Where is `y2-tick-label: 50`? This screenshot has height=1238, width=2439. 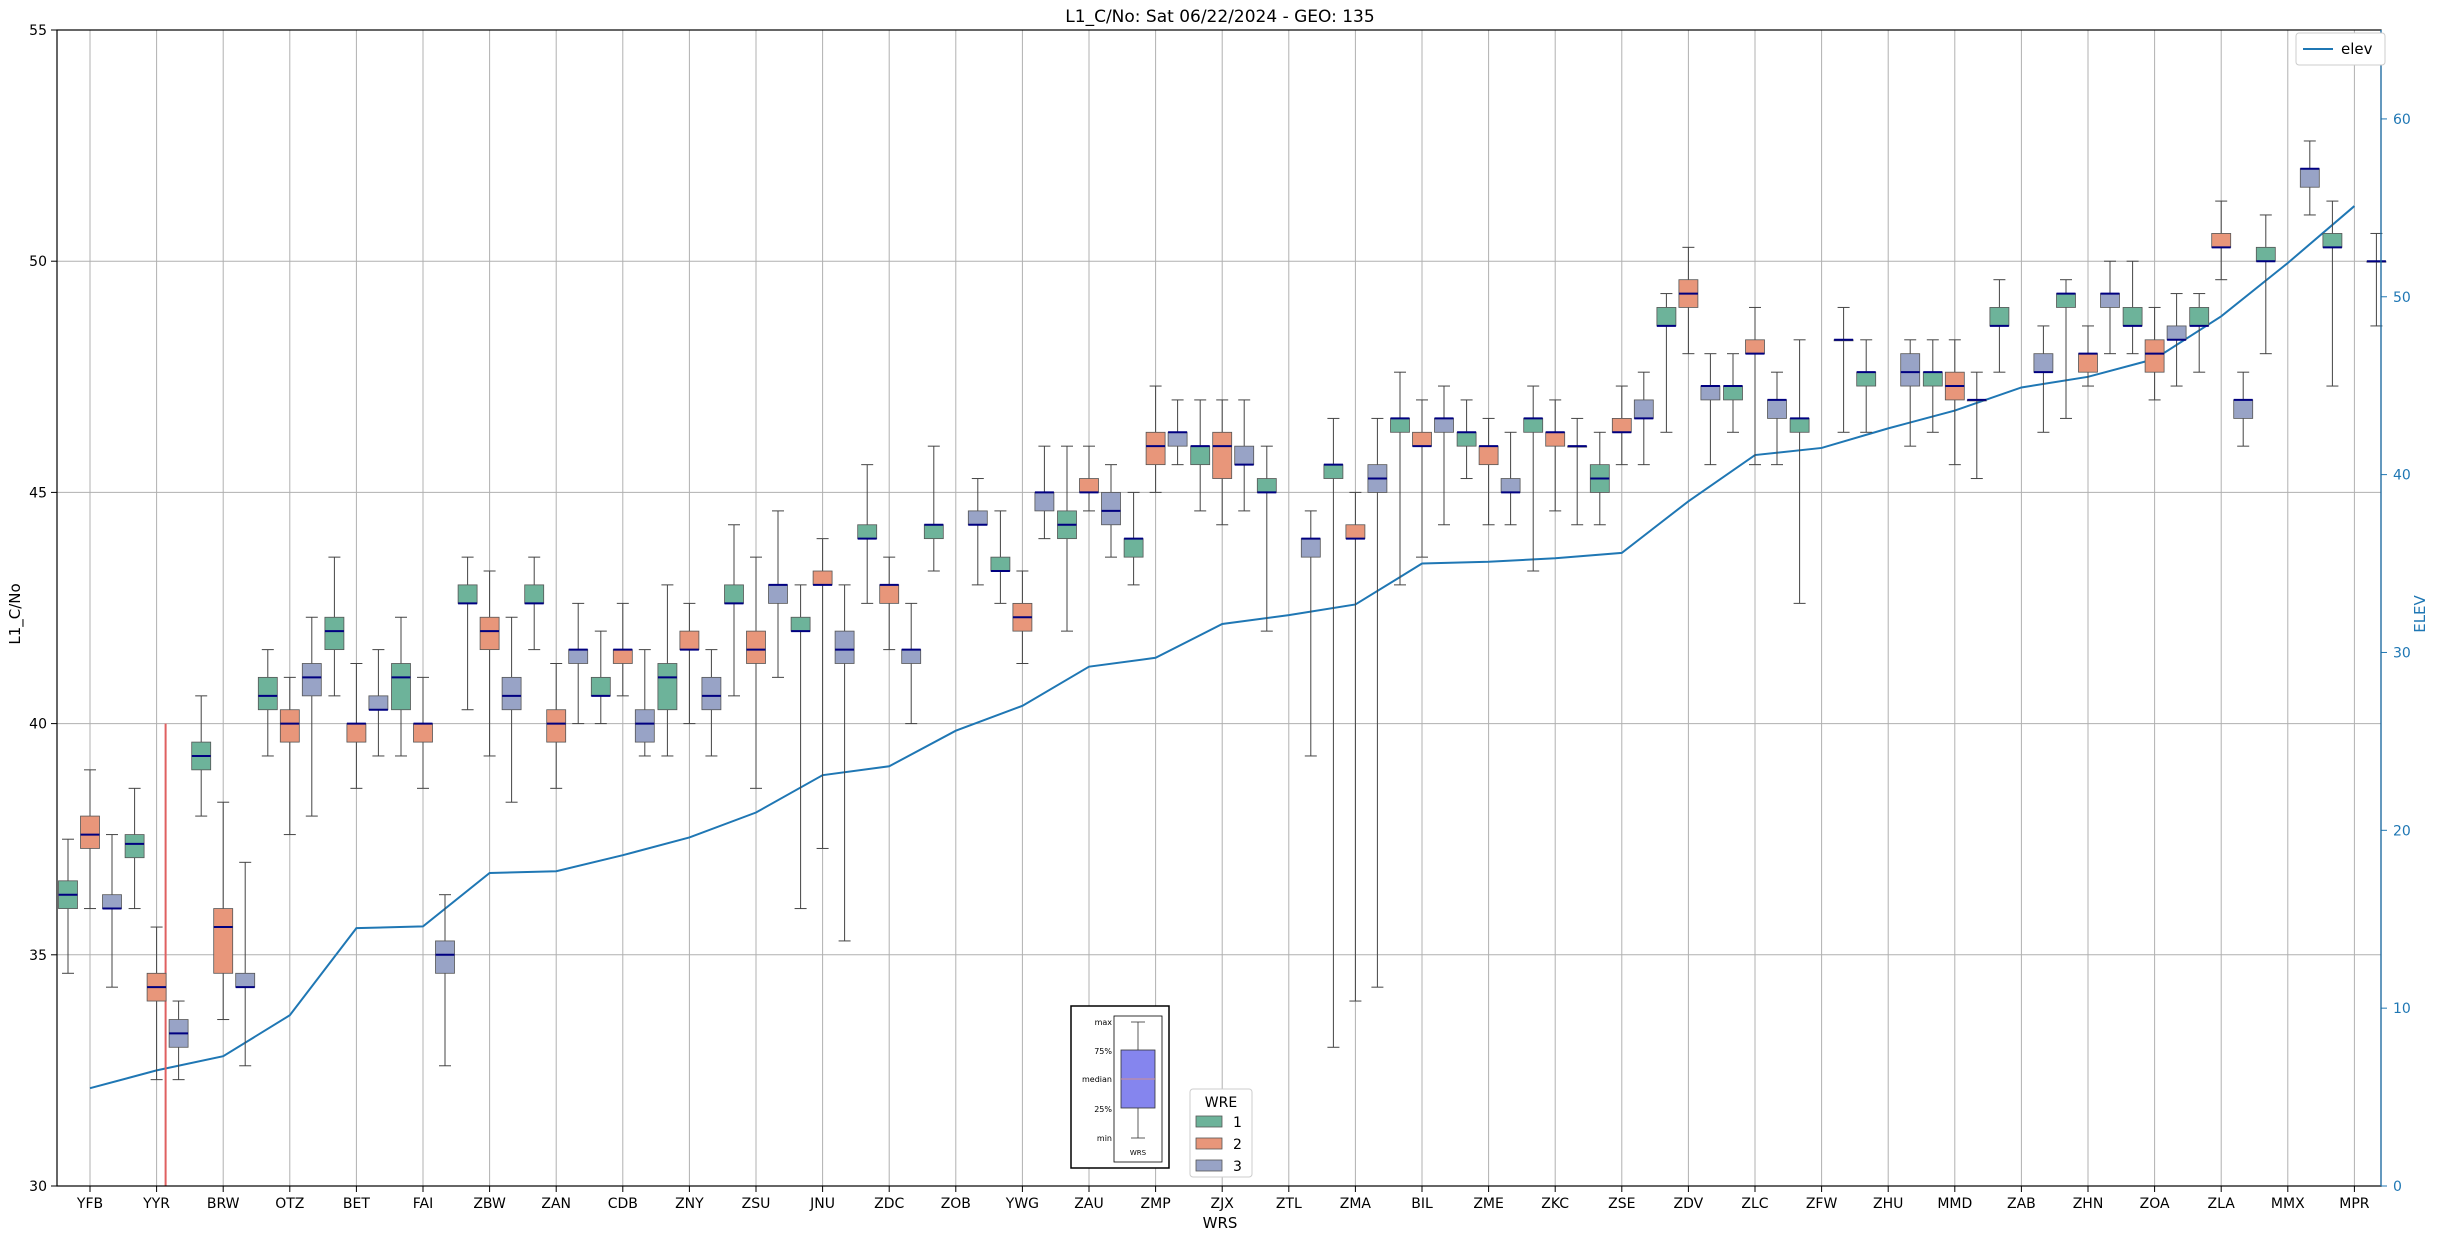
y2-tick-label: 50 is located at coordinates (2402, 298).